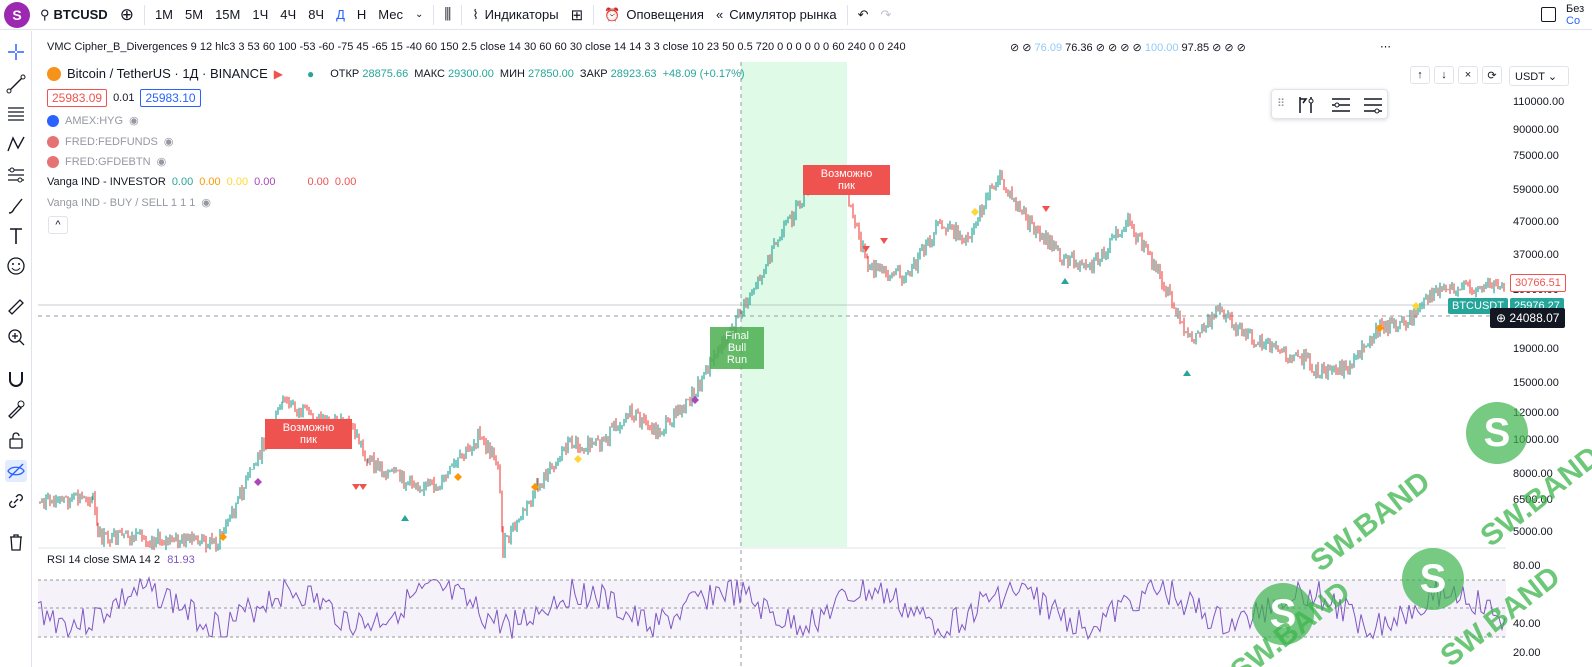  I want to click on overlay-hyg: AMEX:HYG ◉, so click(93, 120).